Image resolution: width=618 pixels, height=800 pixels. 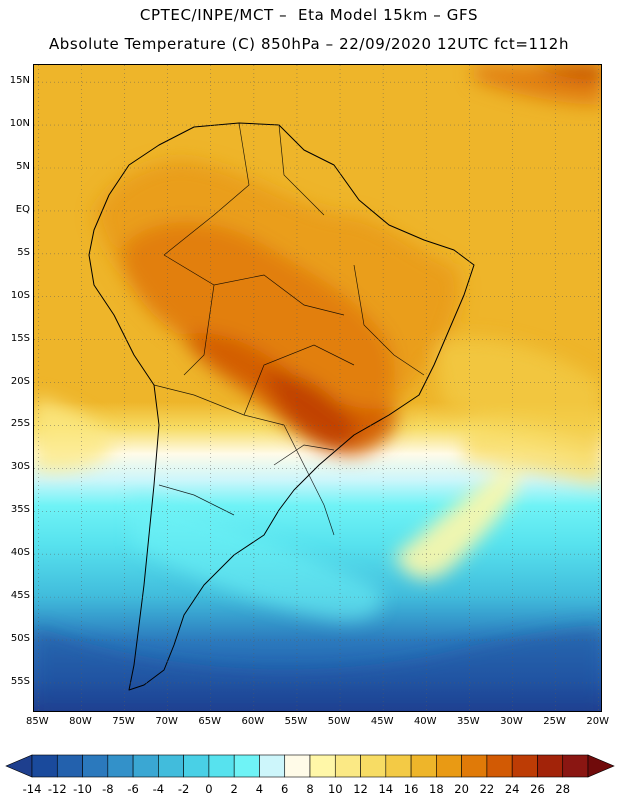 I want to click on lon-tick-label: 55W, so click(x=296, y=721).